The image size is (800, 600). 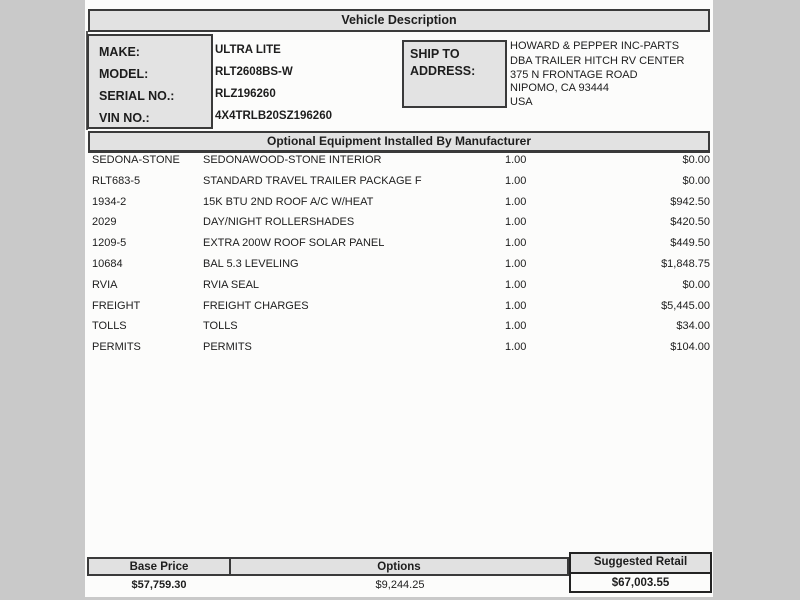 What do you see at coordinates (690, 201) in the screenshot?
I see `equipment-price: $942.50` at bounding box center [690, 201].